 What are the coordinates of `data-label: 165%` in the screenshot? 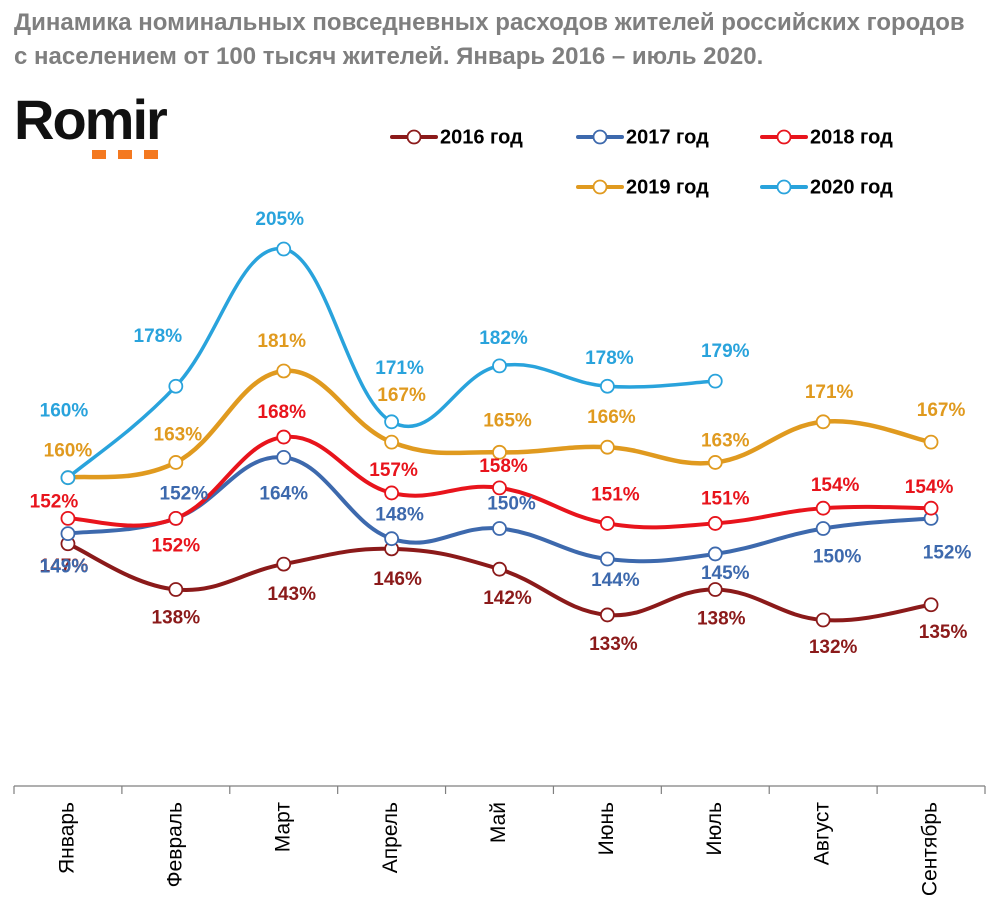 It's located at (507, 420).